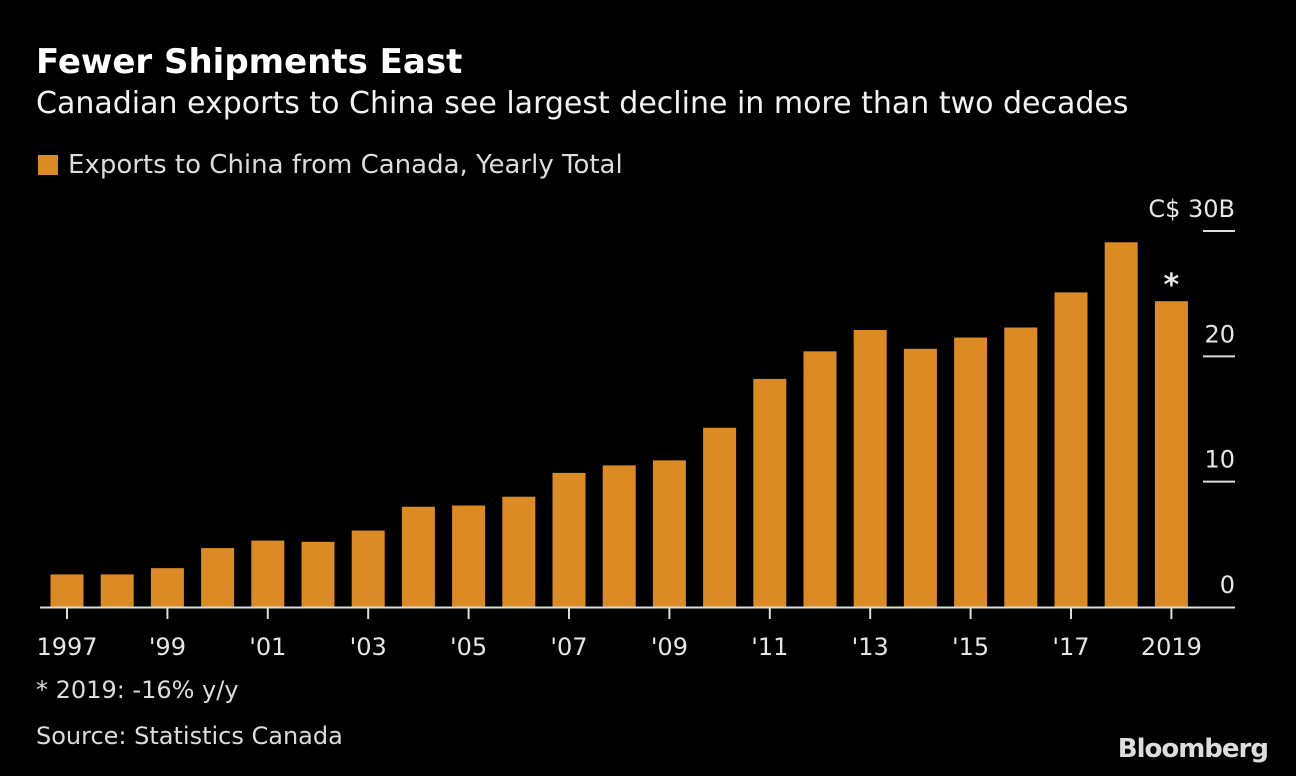 The image size is (1296, 776). What do you see at coordinates (971, 472) in the screenshot?
I see `bar-2015` at bounding box center [971, 472].